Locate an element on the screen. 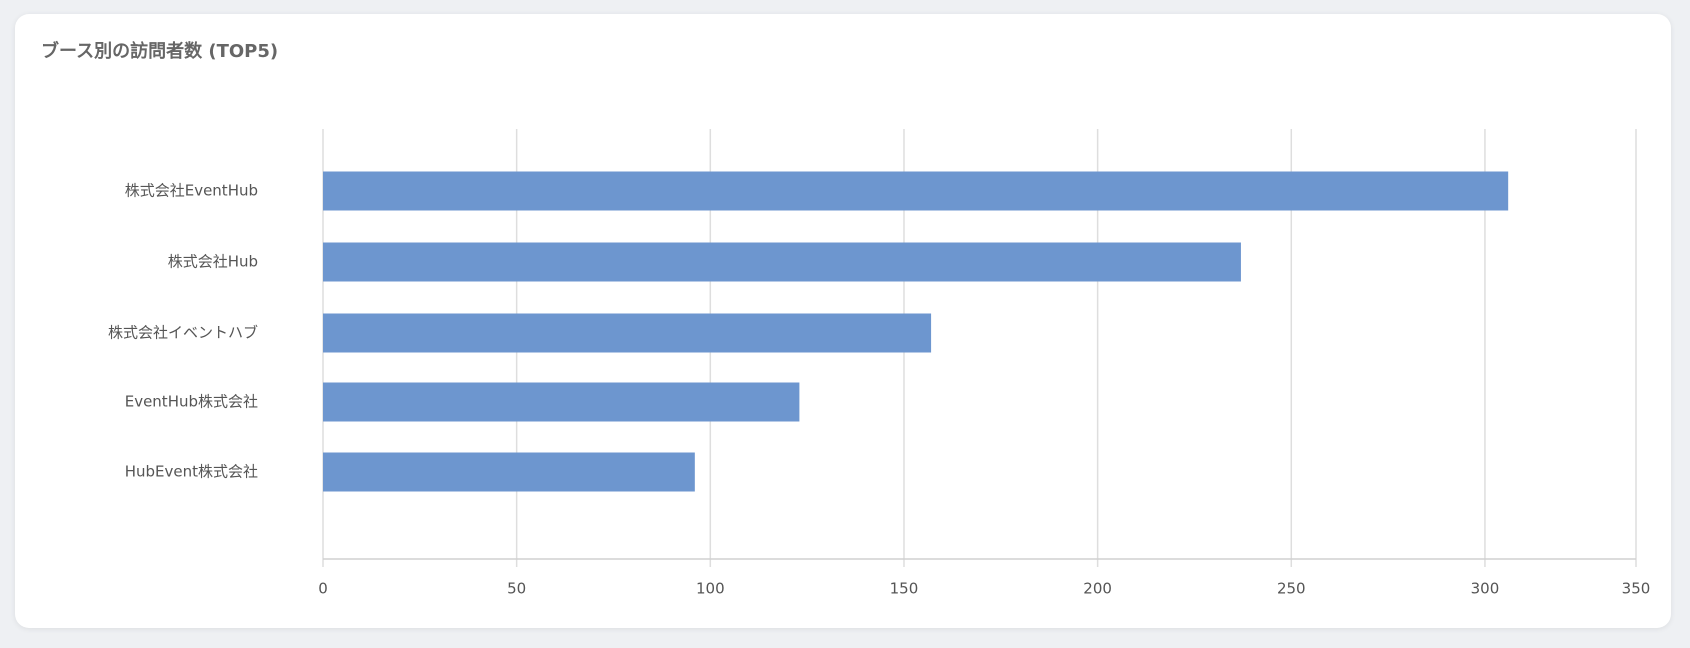 Image resolution: width=1690 pixels, height=648 pixels. chart-title: ブース別の訪問者数 (TOP5) is located at coordinates (159, 51).